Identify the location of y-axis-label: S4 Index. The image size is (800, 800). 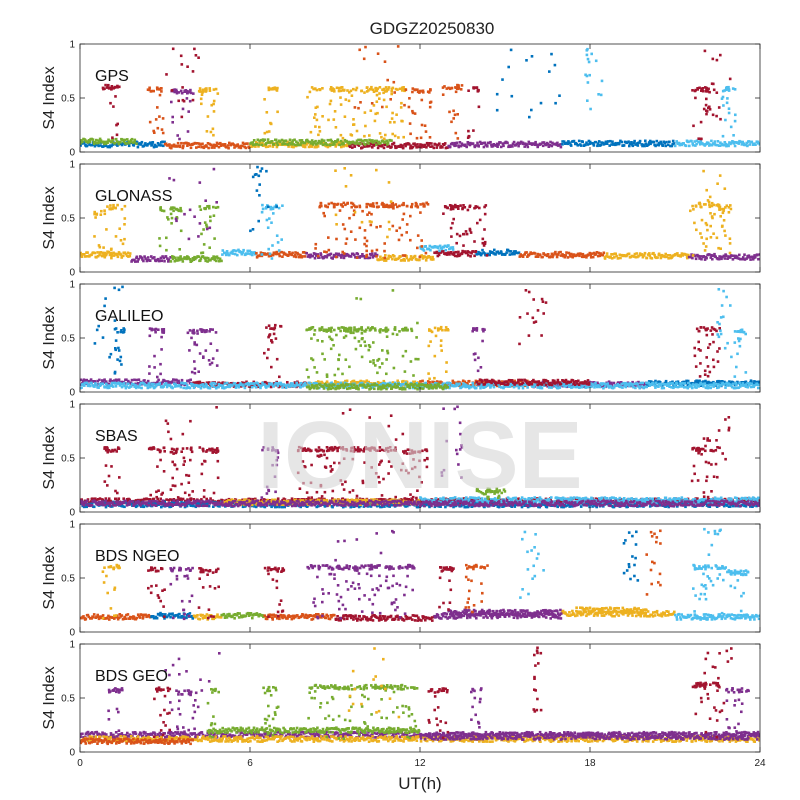
(49, 337).